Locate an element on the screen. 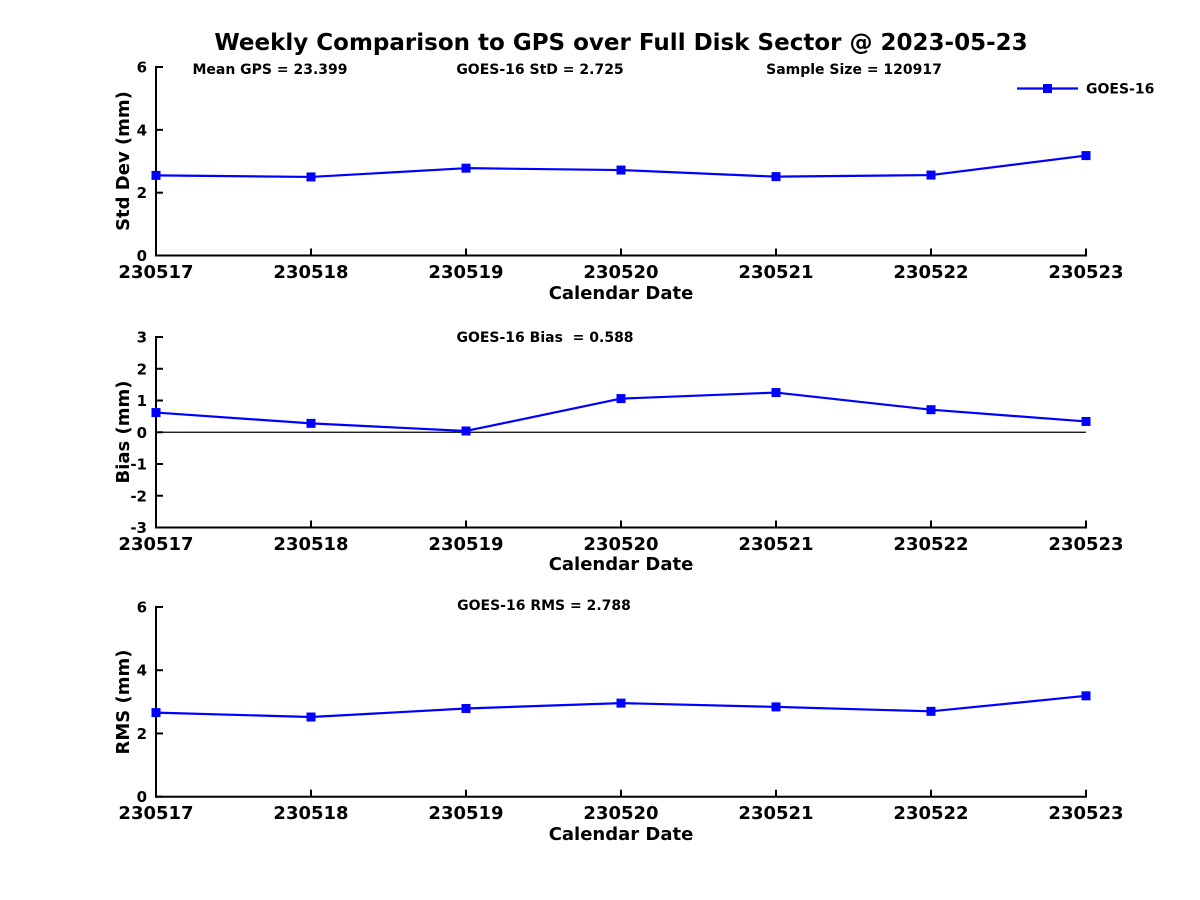 The height and width of the screenshot is (900, 1200). x-axis-label-mid: Calendar Date is located at coordinates (621, 564).